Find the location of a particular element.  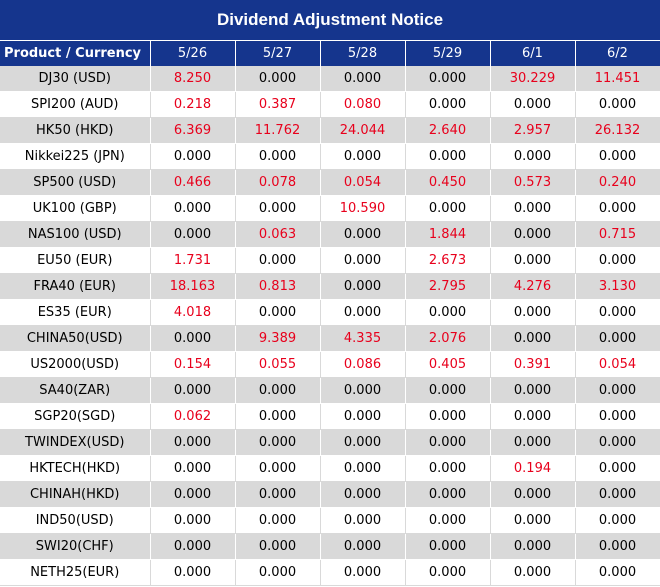

dividend-value-cell: 2.076 is located at coordinates (448, 338).